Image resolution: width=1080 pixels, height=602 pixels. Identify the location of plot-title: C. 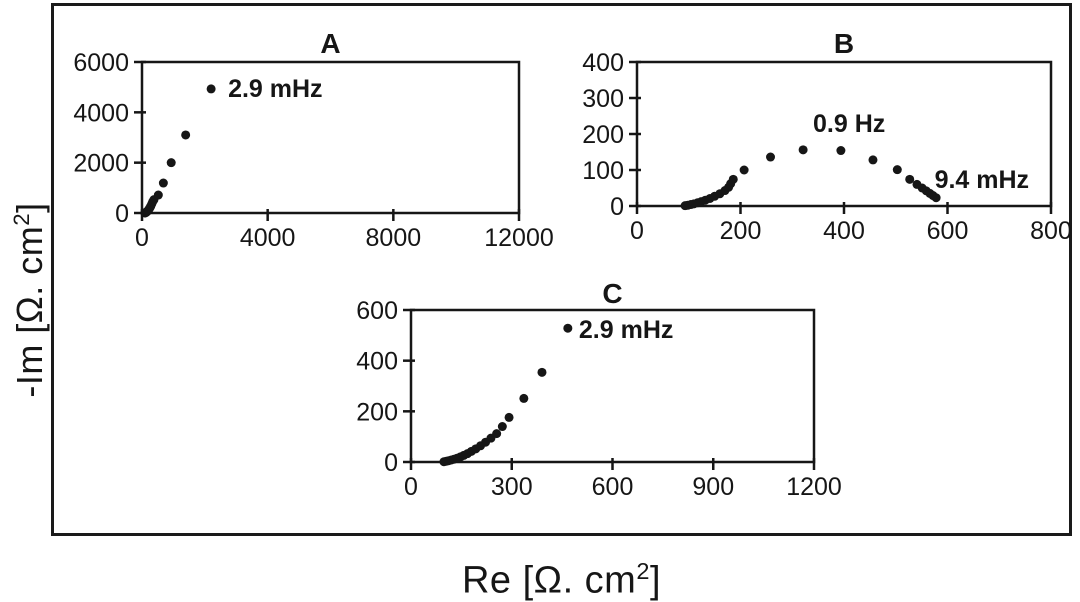
(612, 293).